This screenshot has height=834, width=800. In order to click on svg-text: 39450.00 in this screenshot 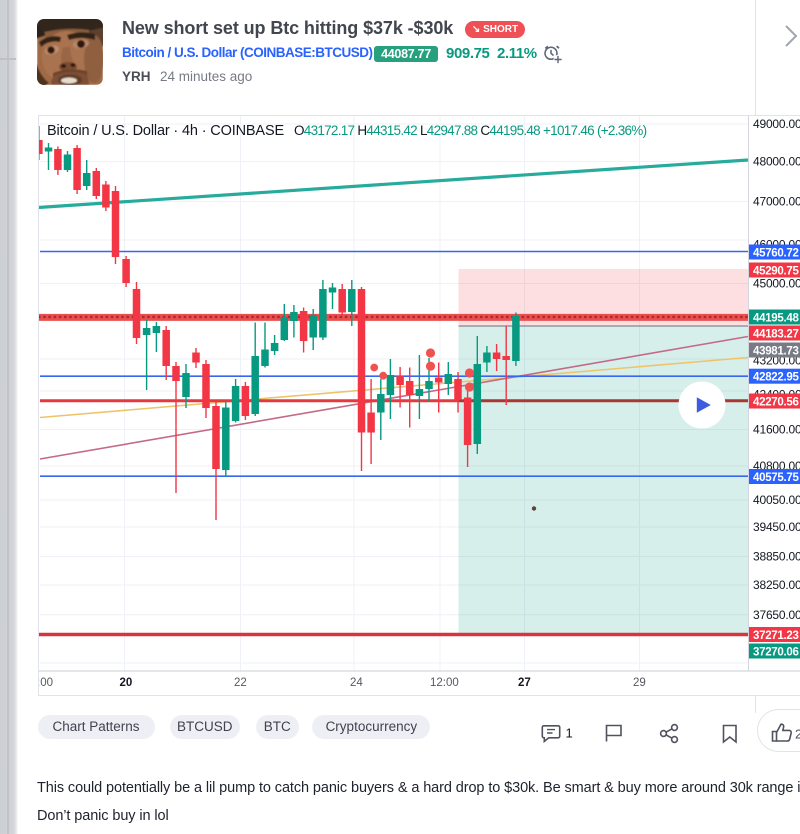, I will do `click(776, 527)`.